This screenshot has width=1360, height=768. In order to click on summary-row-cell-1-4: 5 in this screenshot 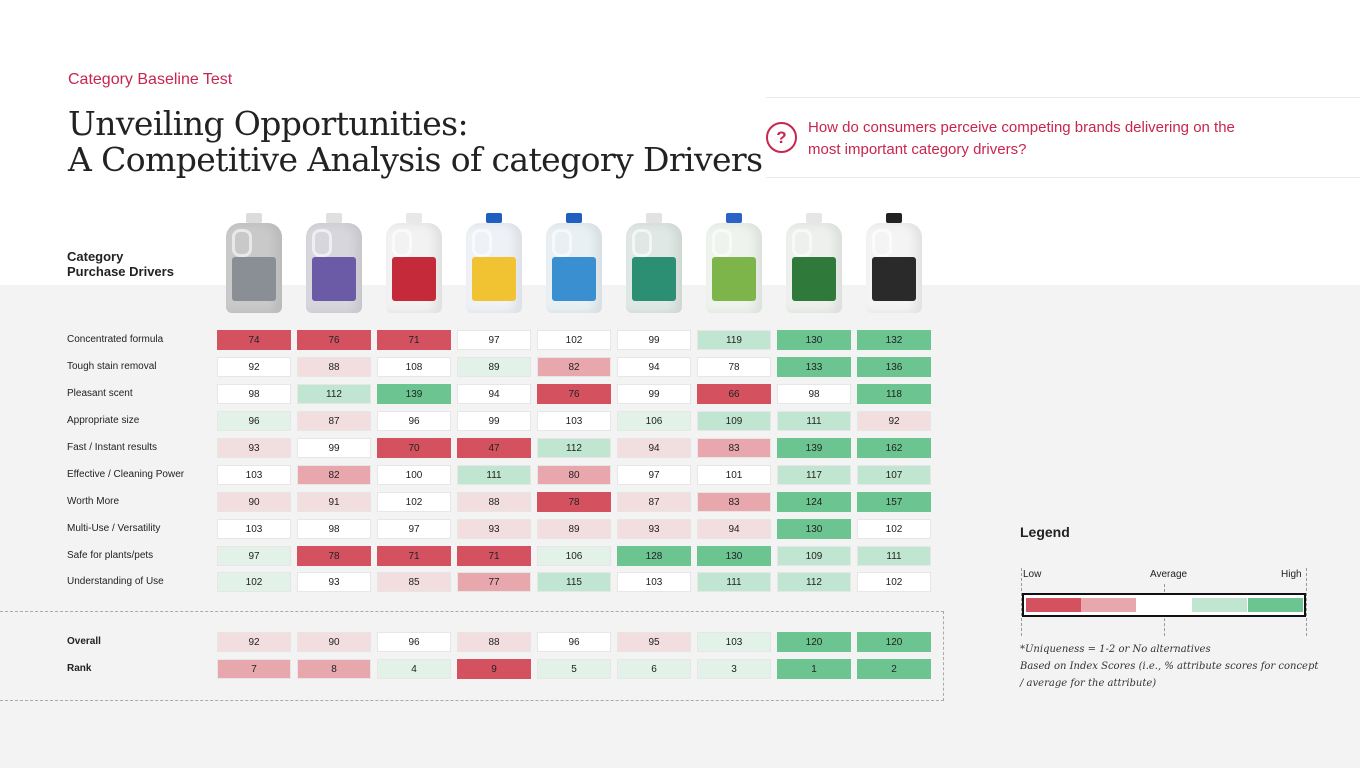, I will do `click(574, 669)`.